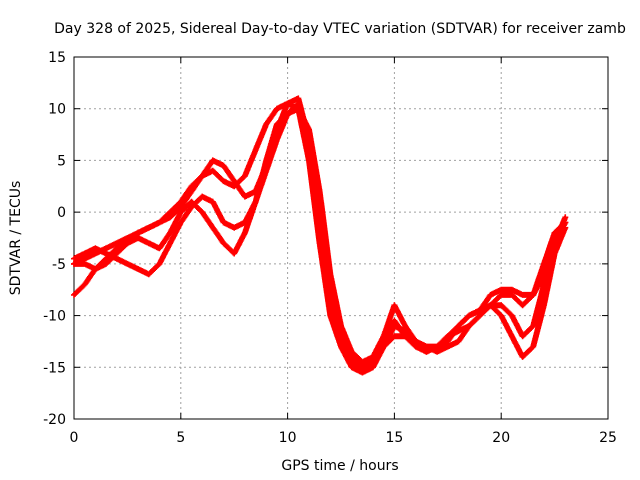  What do you see at coordinates (57, 110) in the screenshot?
I see `y-tick-label: 10` at bounding box center [57, 110].